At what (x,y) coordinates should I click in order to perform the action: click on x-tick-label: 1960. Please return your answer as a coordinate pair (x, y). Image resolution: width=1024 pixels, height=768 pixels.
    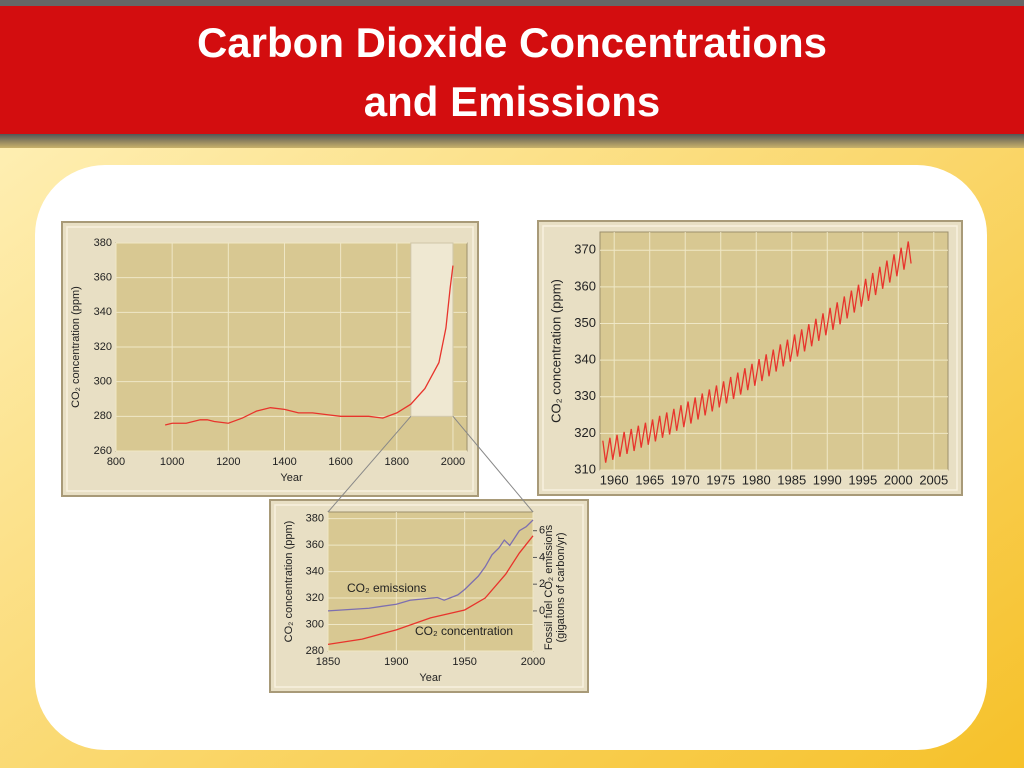
    Looking at the image, I should click on (614, 479).